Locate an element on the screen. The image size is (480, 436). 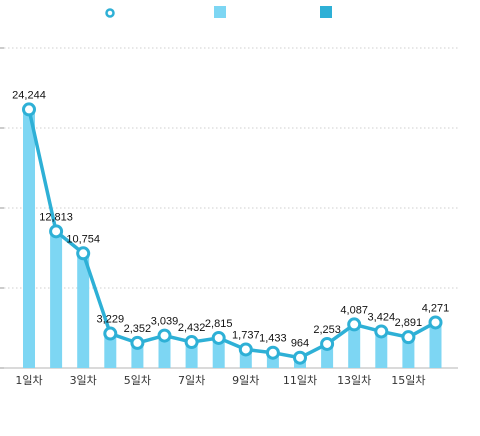
data-label: 3,039 is located at coordinates (165, 322).